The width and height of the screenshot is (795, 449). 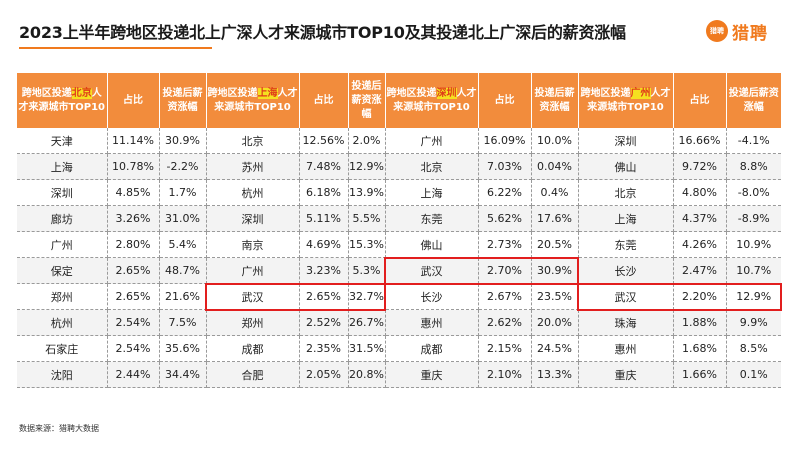 I want to click on cell-source-city: 长沙, so click(x=626, y=270).